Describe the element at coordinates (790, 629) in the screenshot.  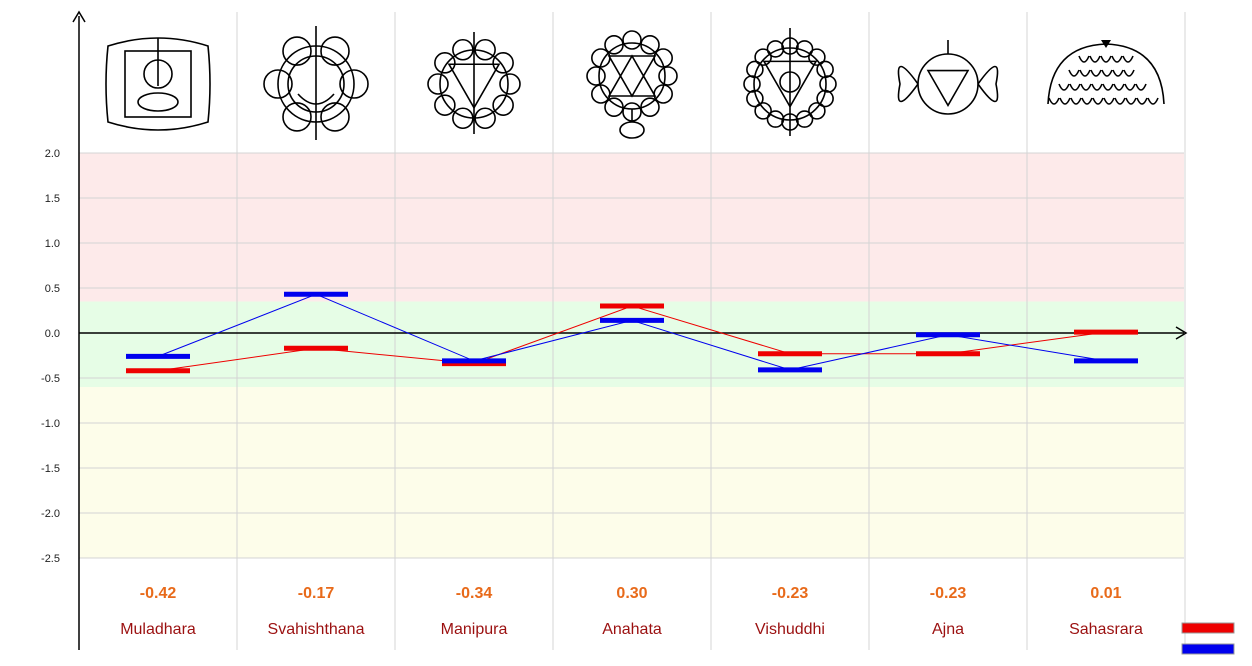
I see `category-label: Vishuddhi` at that location.